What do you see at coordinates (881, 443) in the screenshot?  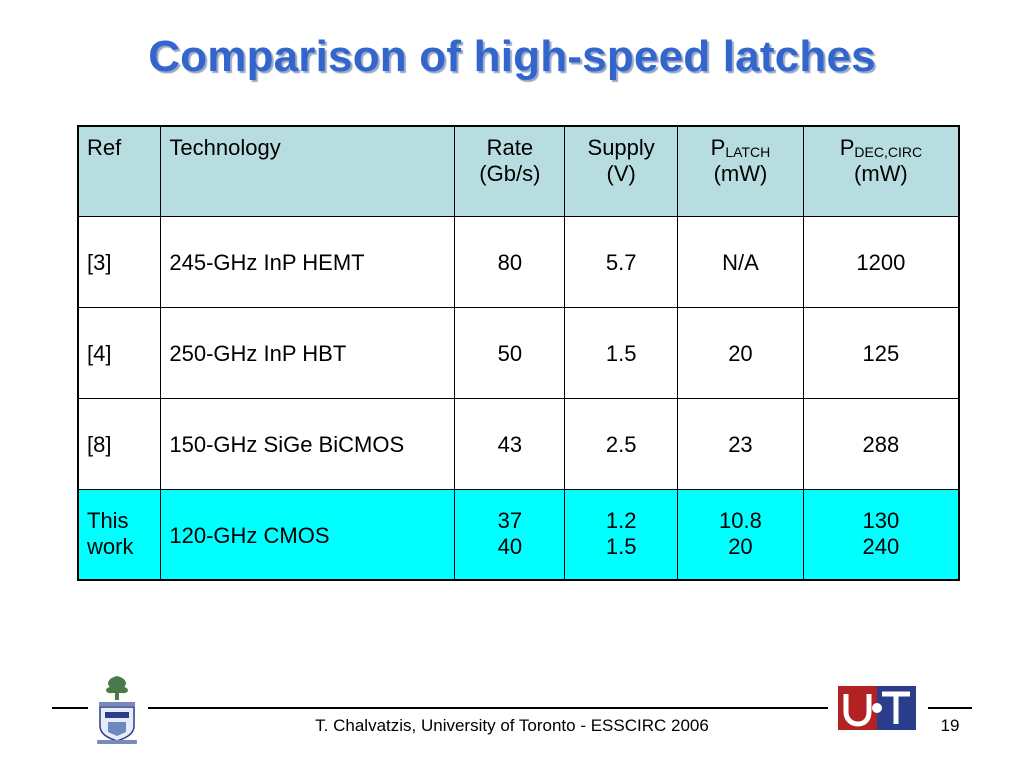 I see `cell-p-dec-circ: 288` at bounding box center [881, 443].